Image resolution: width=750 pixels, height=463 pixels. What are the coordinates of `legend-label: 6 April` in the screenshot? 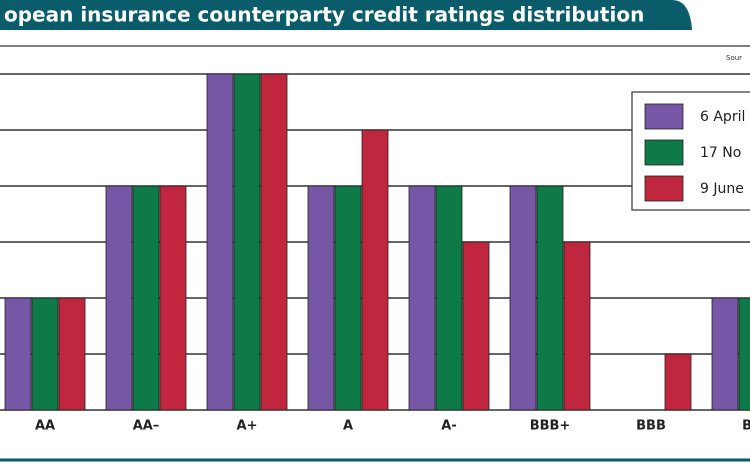 It's located at (722, 117).